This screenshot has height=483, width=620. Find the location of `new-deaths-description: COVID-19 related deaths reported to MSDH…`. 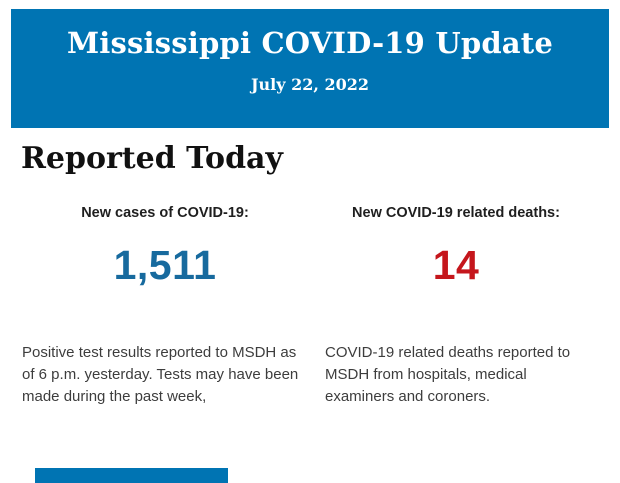

new-deaths-description: COVID-19 related deaths reported to MSDH… is located at coordinates (448, 374).